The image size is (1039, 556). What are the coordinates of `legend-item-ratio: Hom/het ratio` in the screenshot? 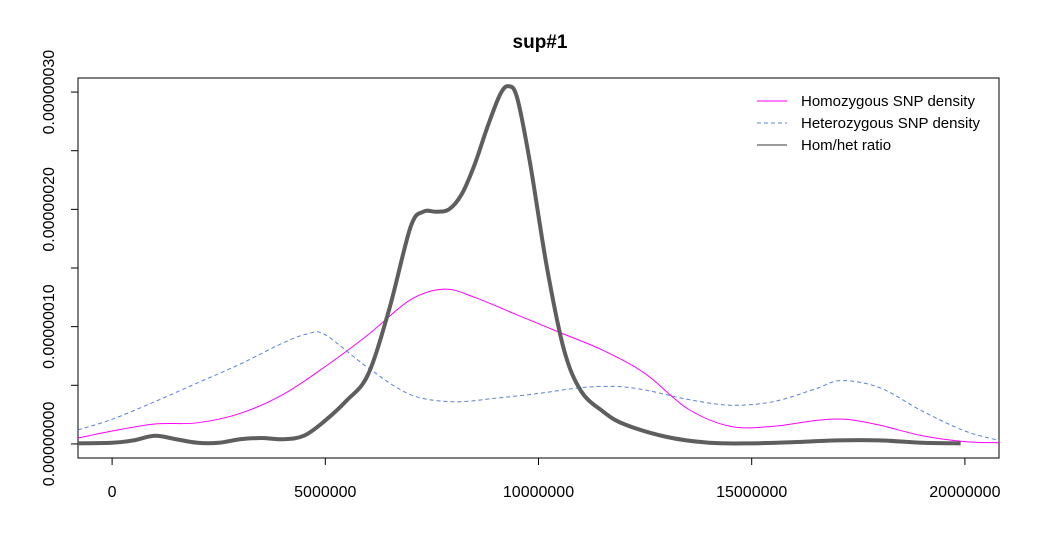 It's located at (824, 145).